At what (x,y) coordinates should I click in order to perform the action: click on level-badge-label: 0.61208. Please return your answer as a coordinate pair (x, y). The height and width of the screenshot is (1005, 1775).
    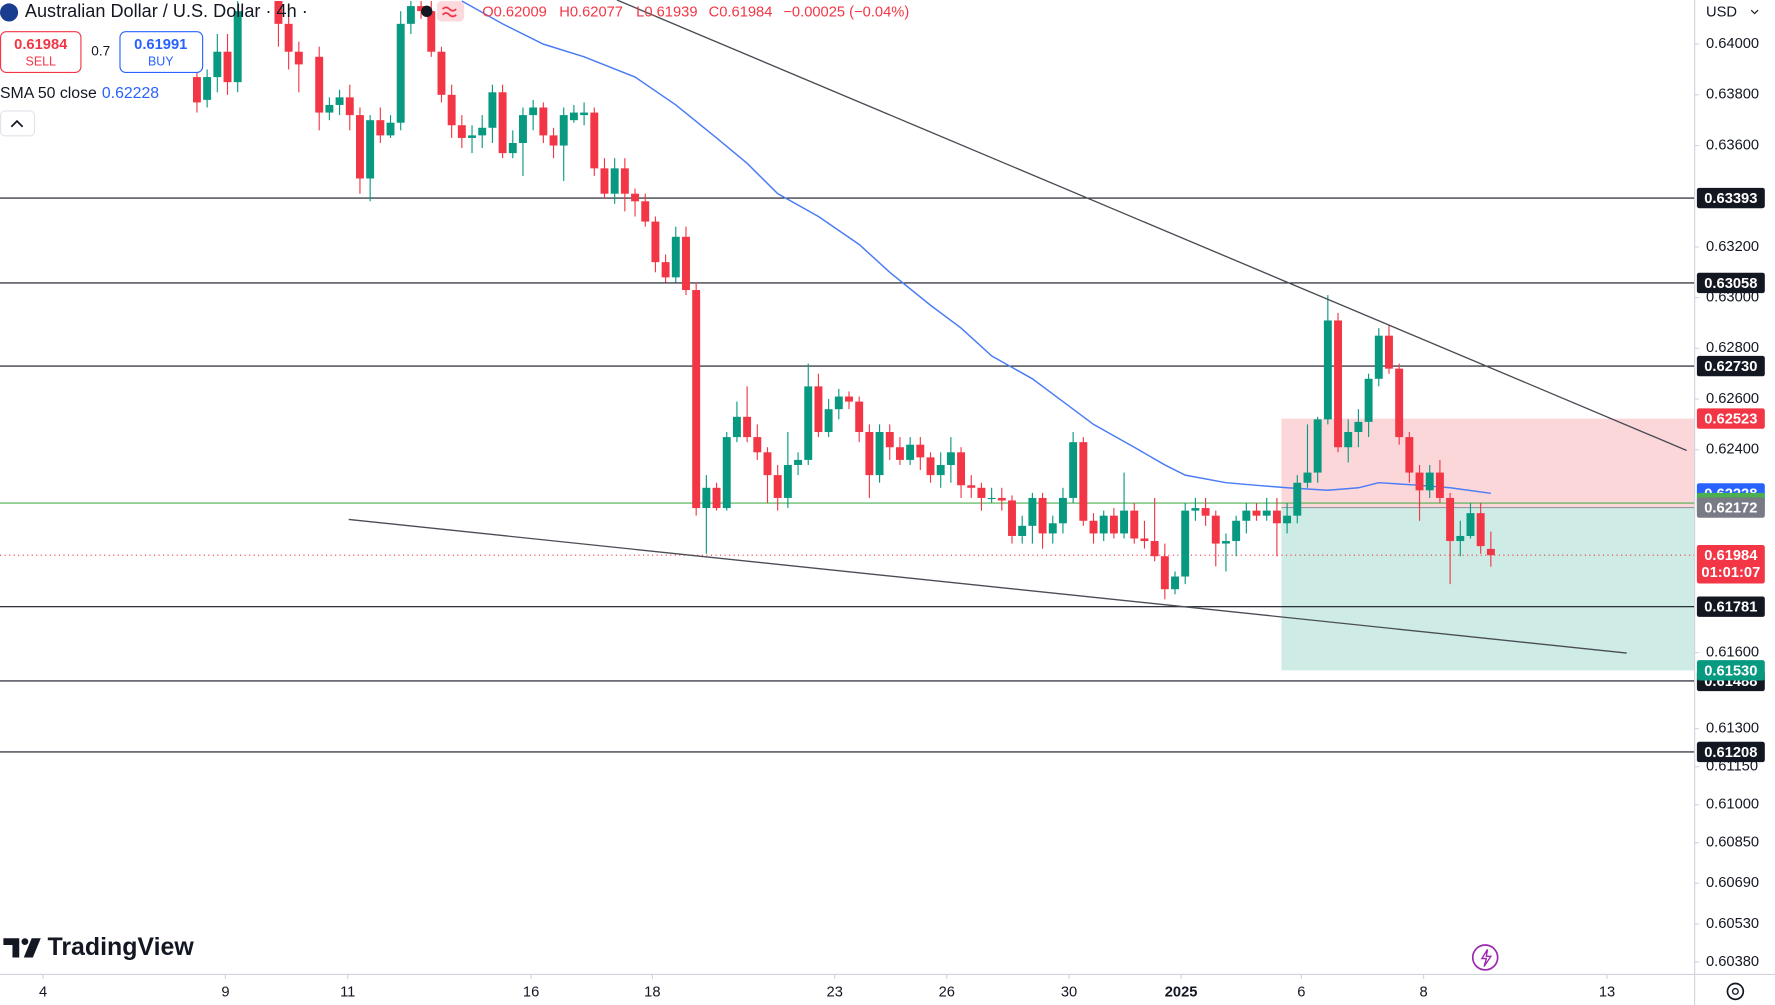
    Looking at the image, I should click on (1730, 753).